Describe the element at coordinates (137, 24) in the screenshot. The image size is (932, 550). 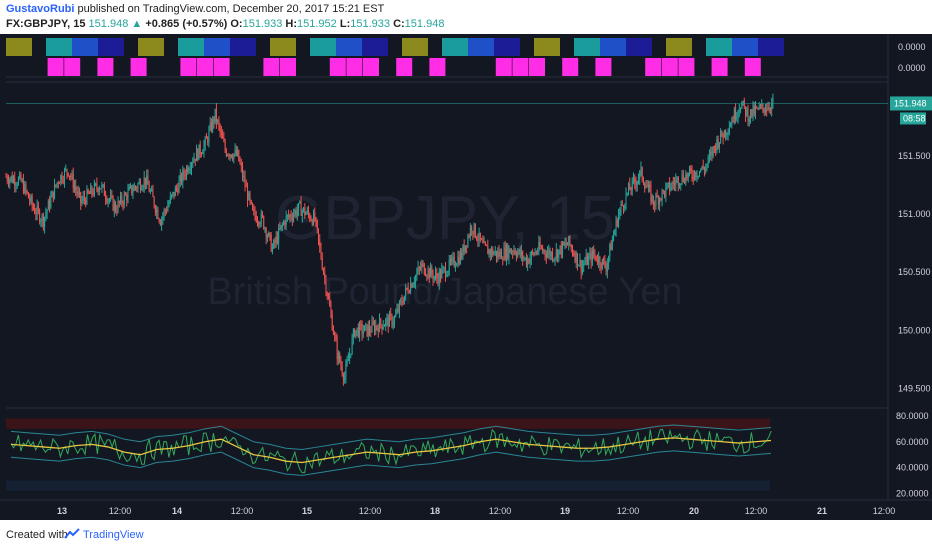
I see `up-arrow-icon: ▲` at that location.